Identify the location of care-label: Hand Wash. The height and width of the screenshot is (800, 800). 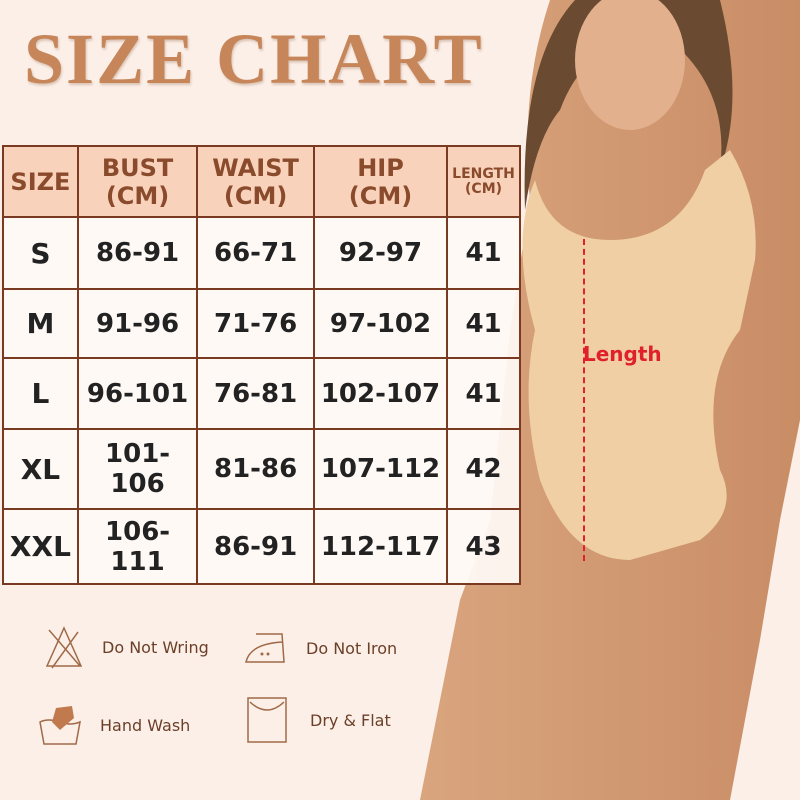
(145, 725).